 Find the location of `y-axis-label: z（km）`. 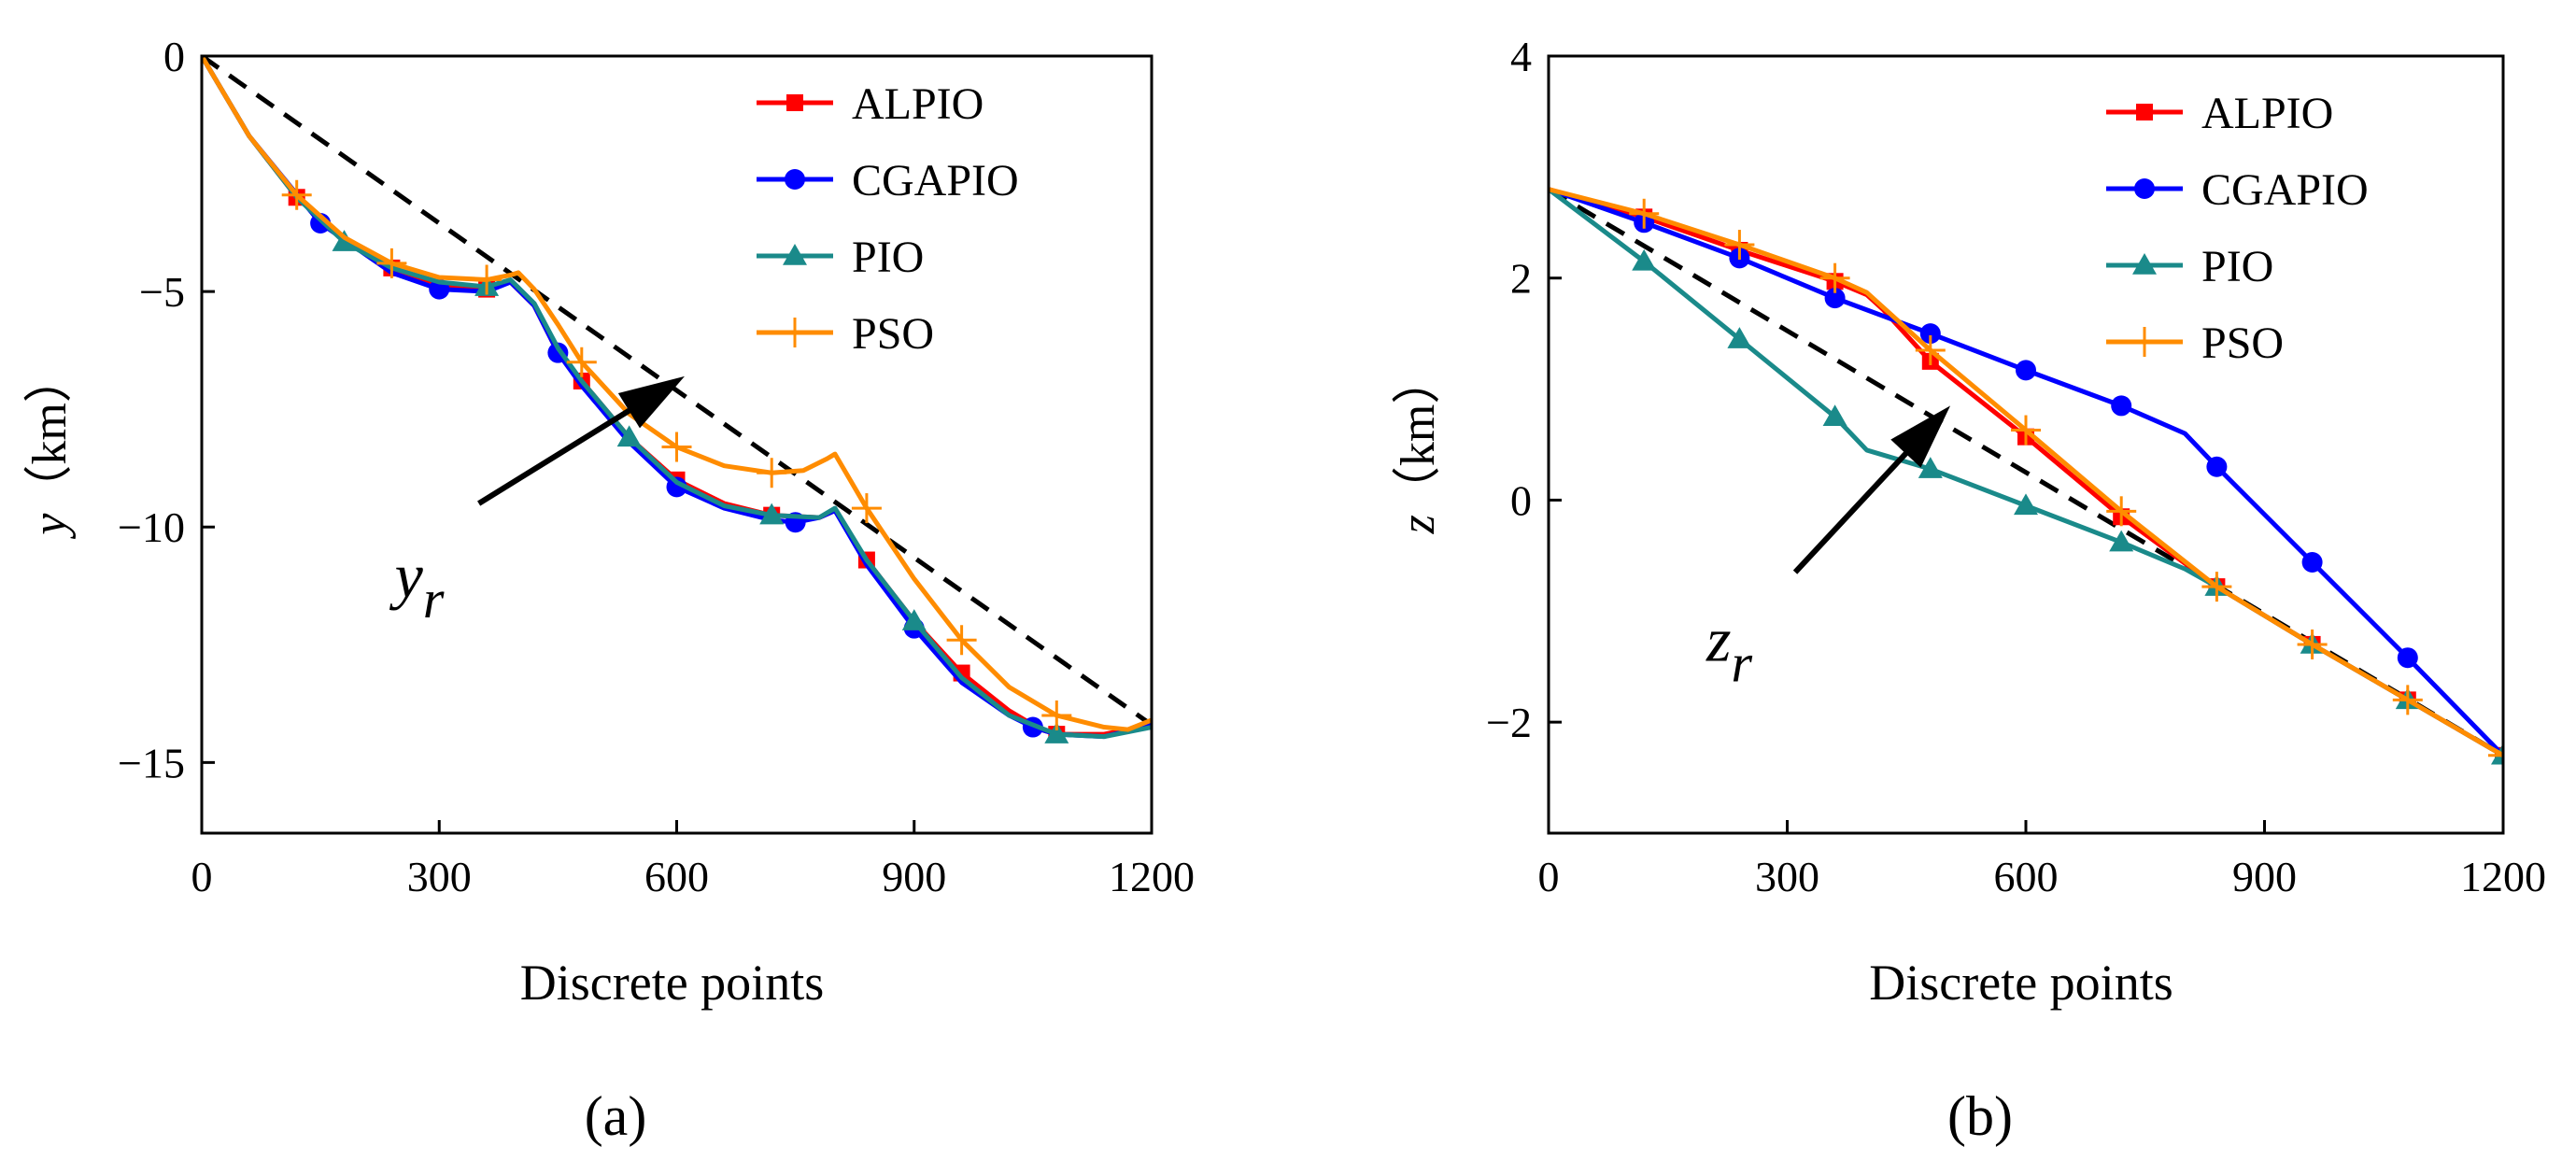

y-axis-label: z（km） is located at coordinates (1418, 445).